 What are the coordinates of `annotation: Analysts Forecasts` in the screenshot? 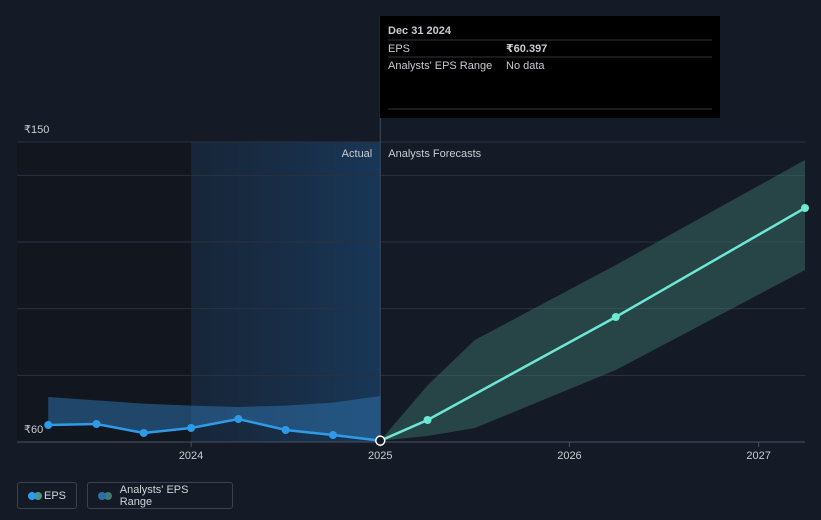 It's located at (434, 154).